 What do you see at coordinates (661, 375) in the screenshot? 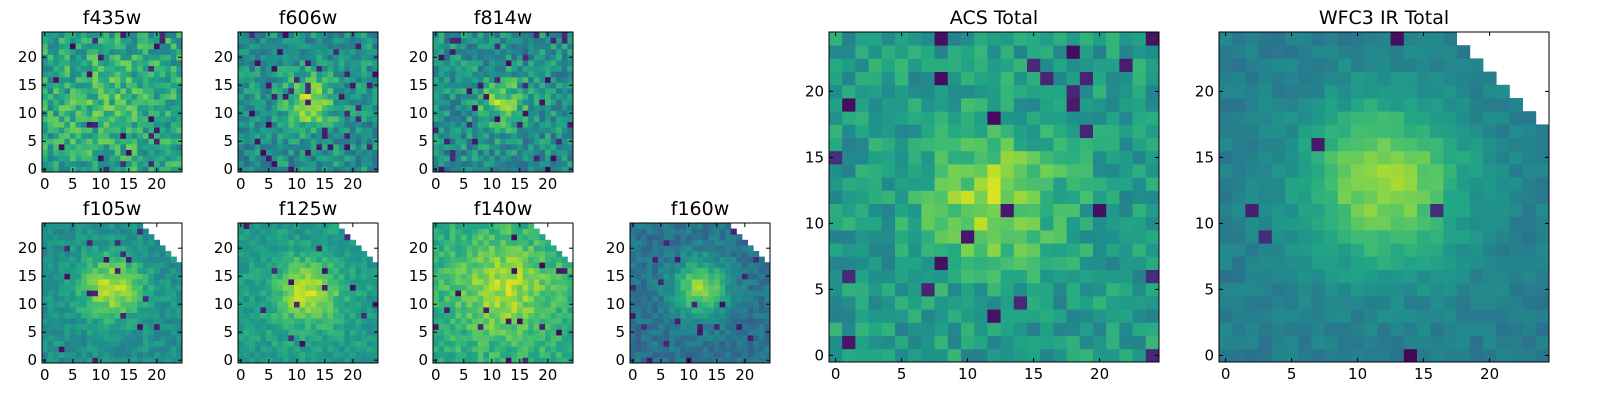
I see `f160w-xtick-label: 5` at bounding box center [661, 375].